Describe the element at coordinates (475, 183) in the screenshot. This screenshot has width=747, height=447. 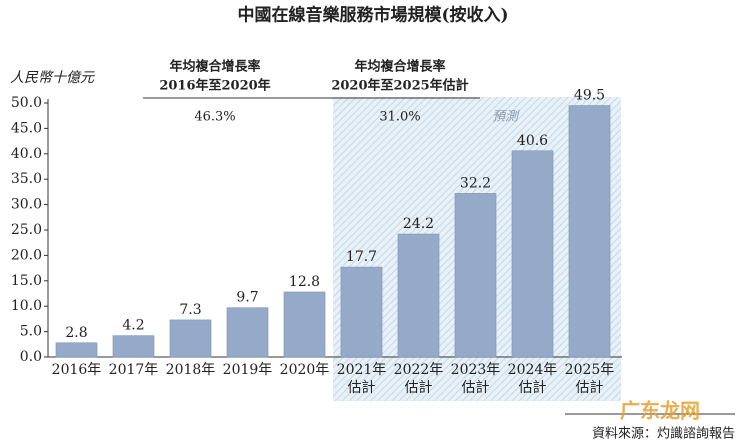
I see `value-label: 32.2` at that location.